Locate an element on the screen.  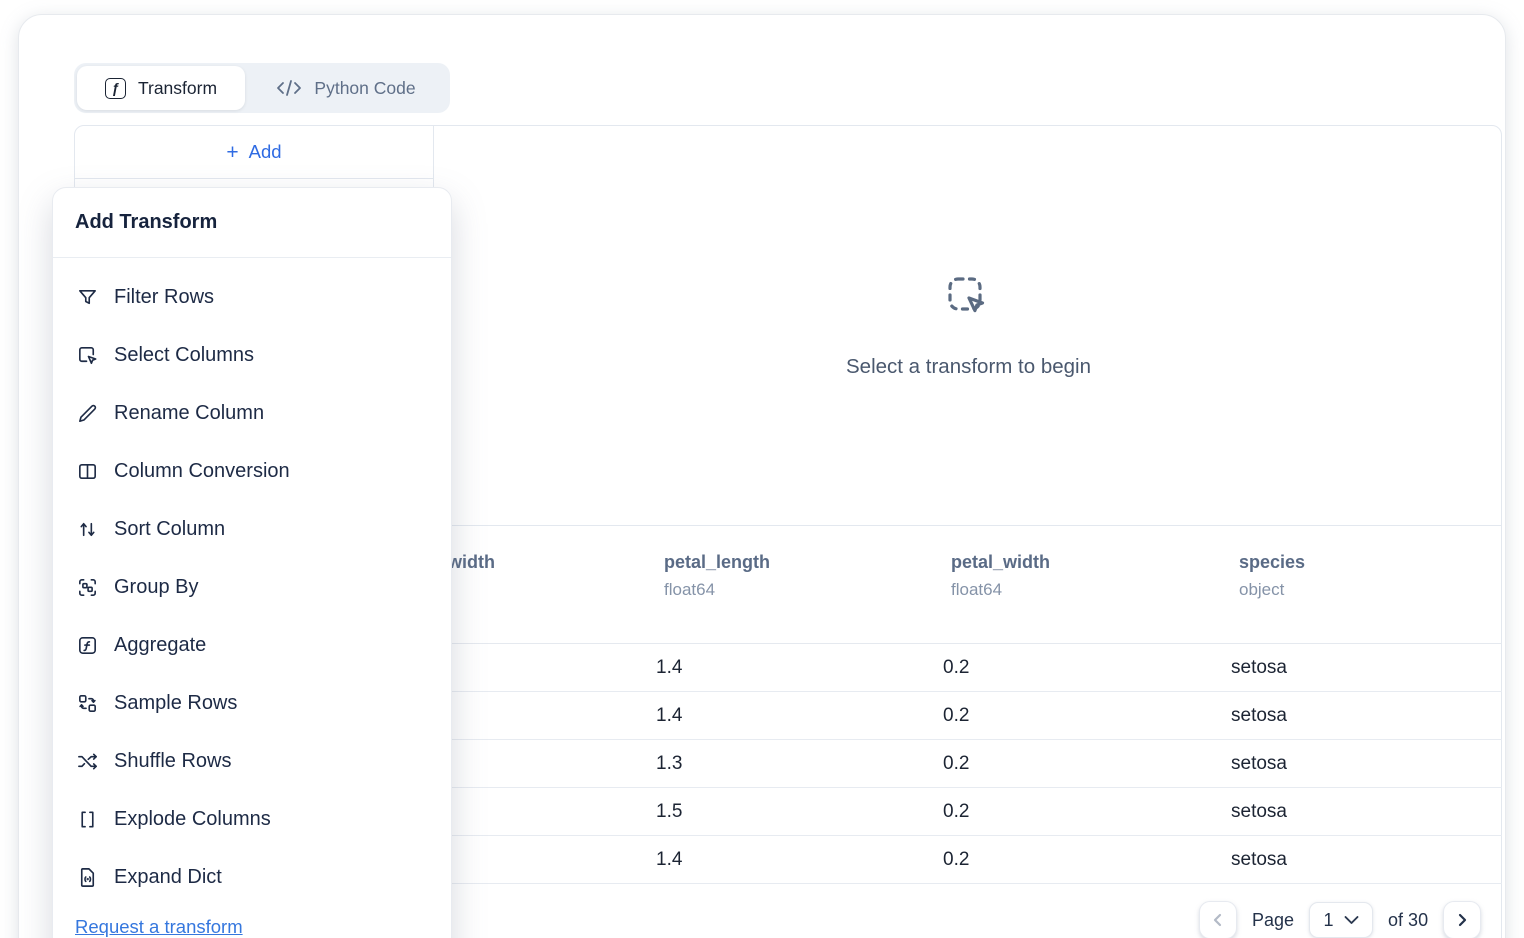
pagination-bar: Page 1 of 30 is located at coordinates (1340, 919).